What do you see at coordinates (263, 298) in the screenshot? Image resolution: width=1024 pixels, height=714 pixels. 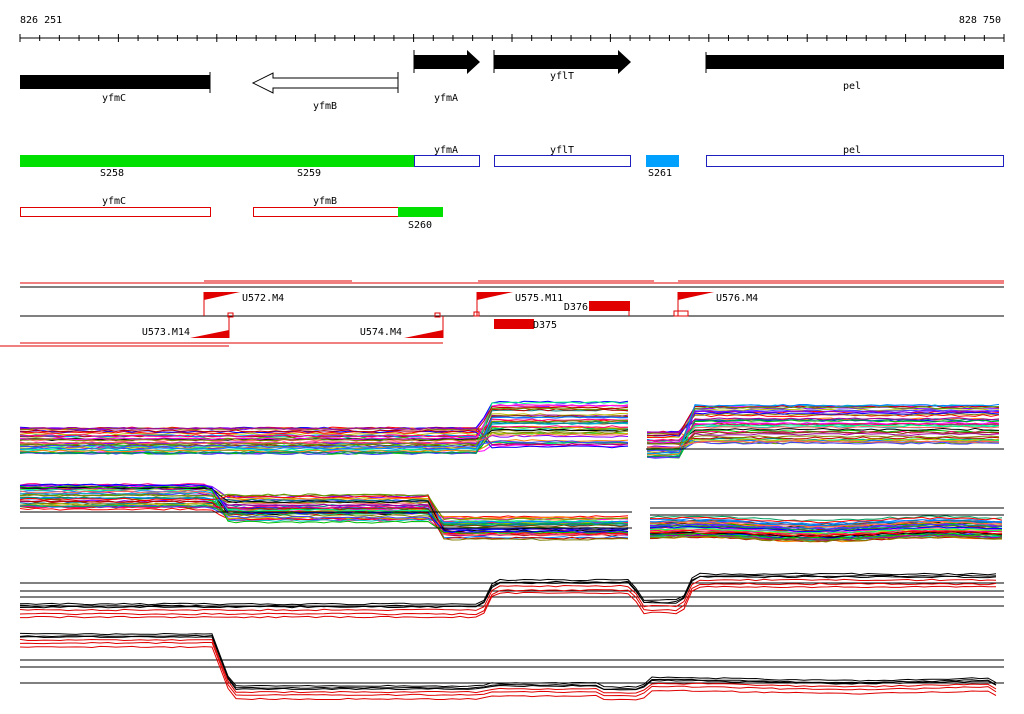 I see `feature-label: U572.M4` at bounding box center [263, 298].